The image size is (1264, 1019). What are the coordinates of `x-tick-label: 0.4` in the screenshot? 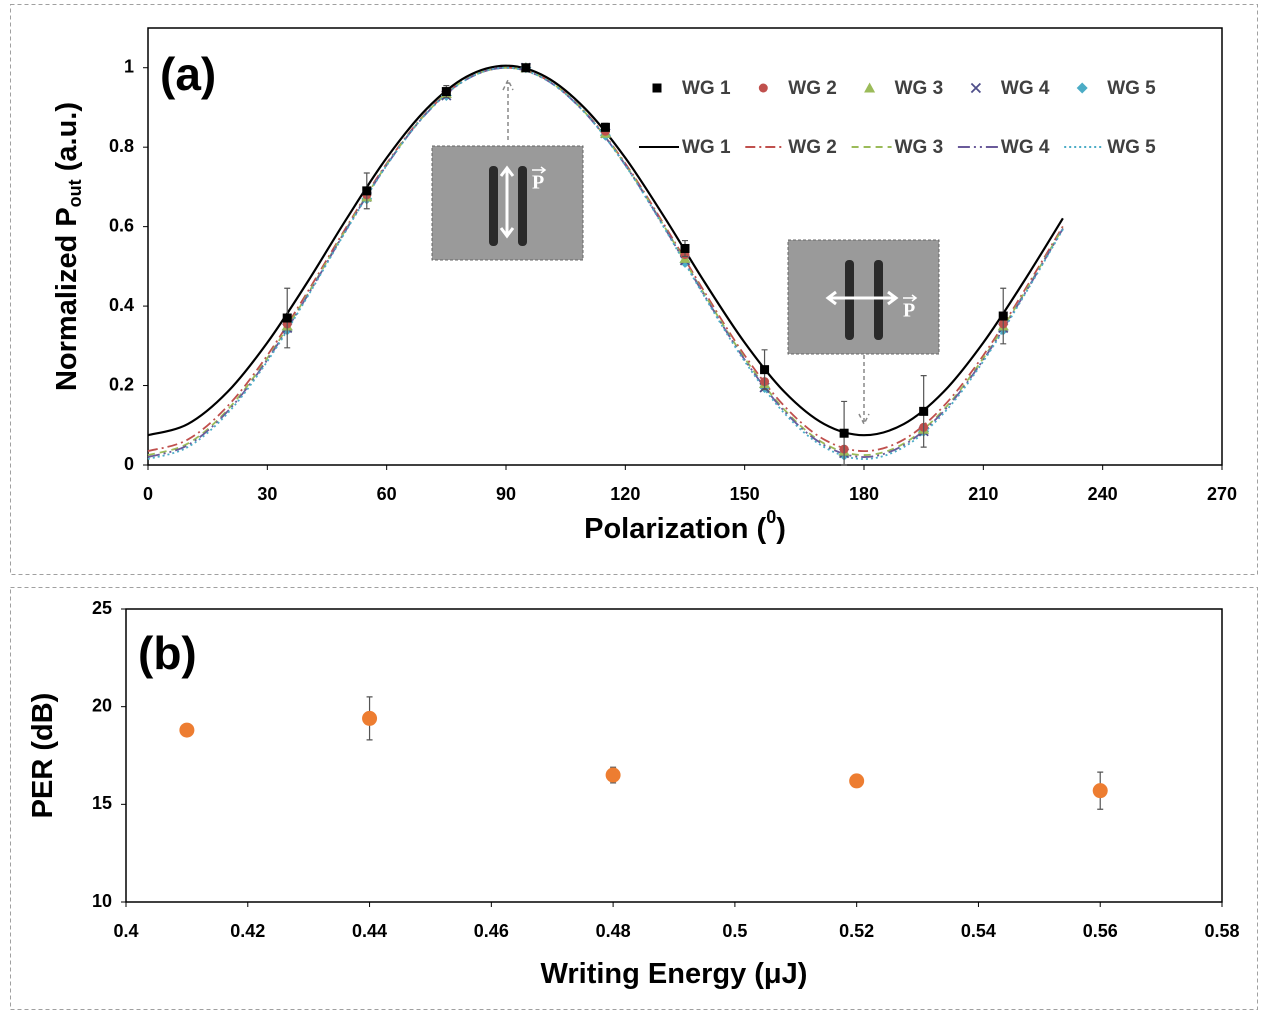 It's located at (125, 931).